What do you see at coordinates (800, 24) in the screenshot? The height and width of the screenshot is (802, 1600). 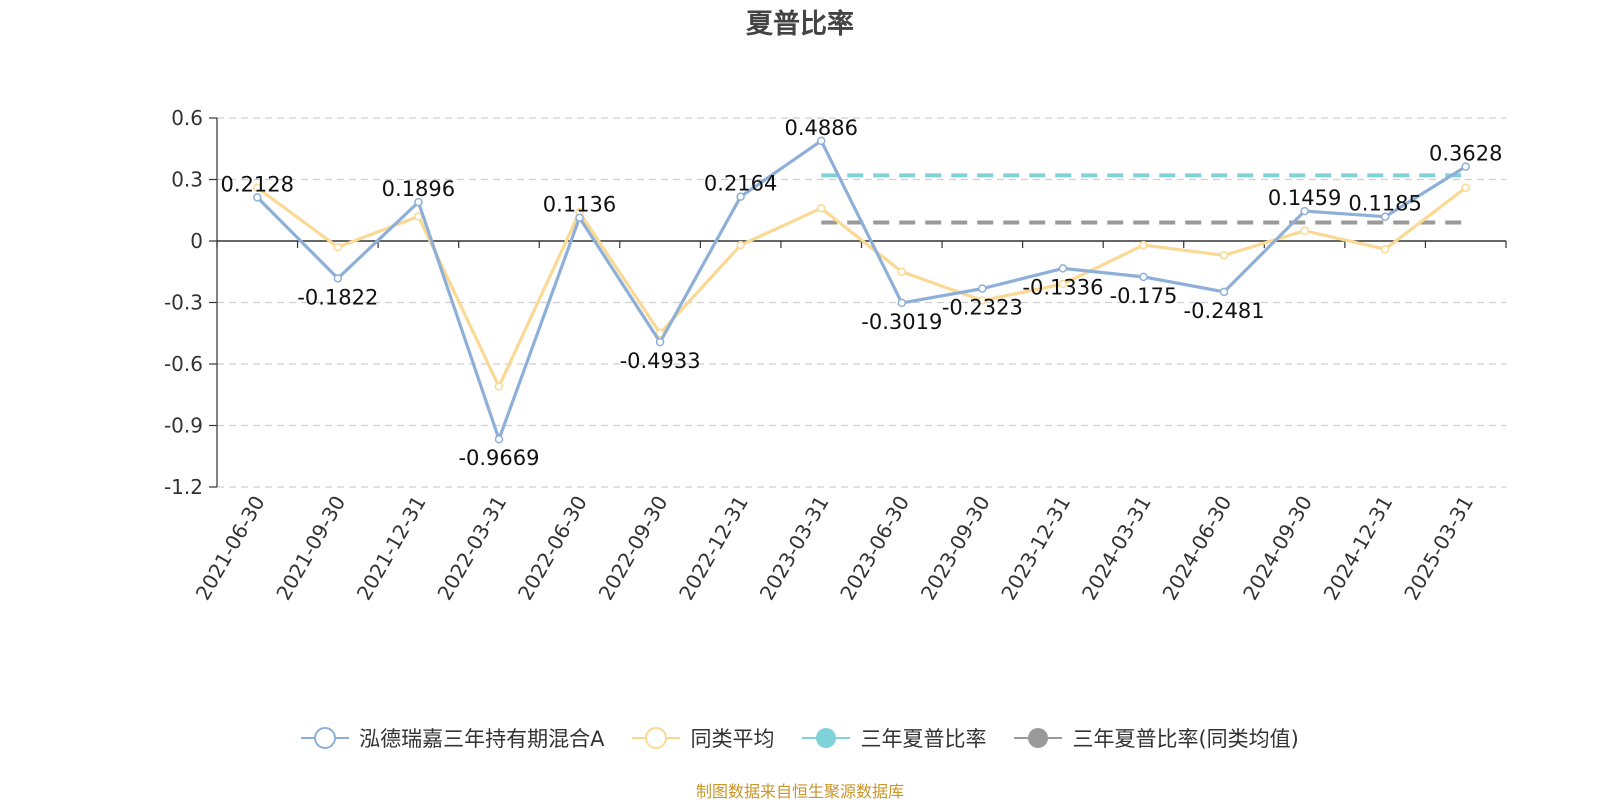 I see `chart-title: 夏普比率` at bounding box center [800, 24].